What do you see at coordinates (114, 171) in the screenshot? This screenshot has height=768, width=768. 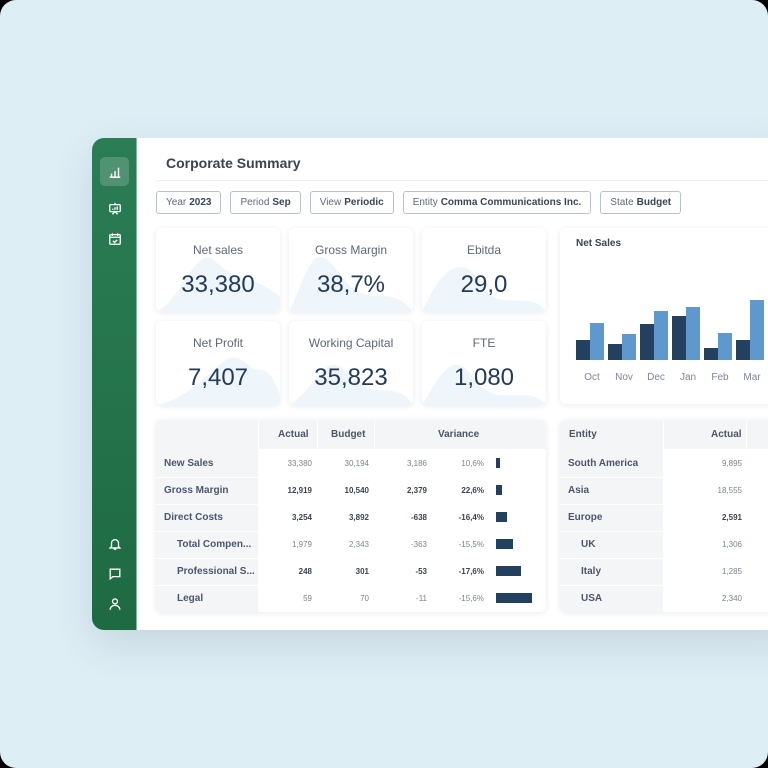 I see `sidebar-item-reports` at bounding box center [114, 171].